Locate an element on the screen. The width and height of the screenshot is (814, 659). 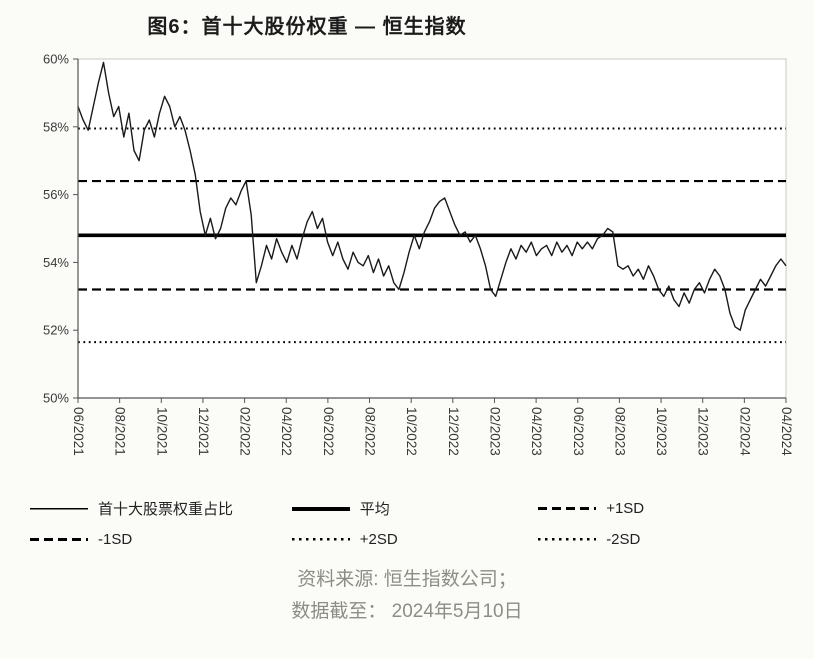
svg-text: 10/2022 is located at coordinates (411, 431).